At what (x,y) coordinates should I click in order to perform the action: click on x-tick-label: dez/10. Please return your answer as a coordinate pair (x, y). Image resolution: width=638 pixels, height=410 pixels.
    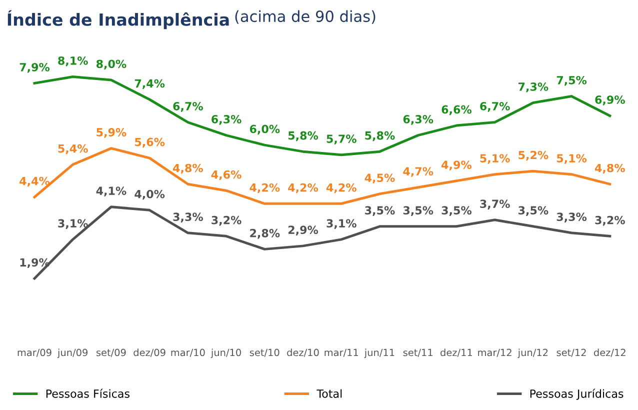
    Looking at the image, I should click on (303, 352).